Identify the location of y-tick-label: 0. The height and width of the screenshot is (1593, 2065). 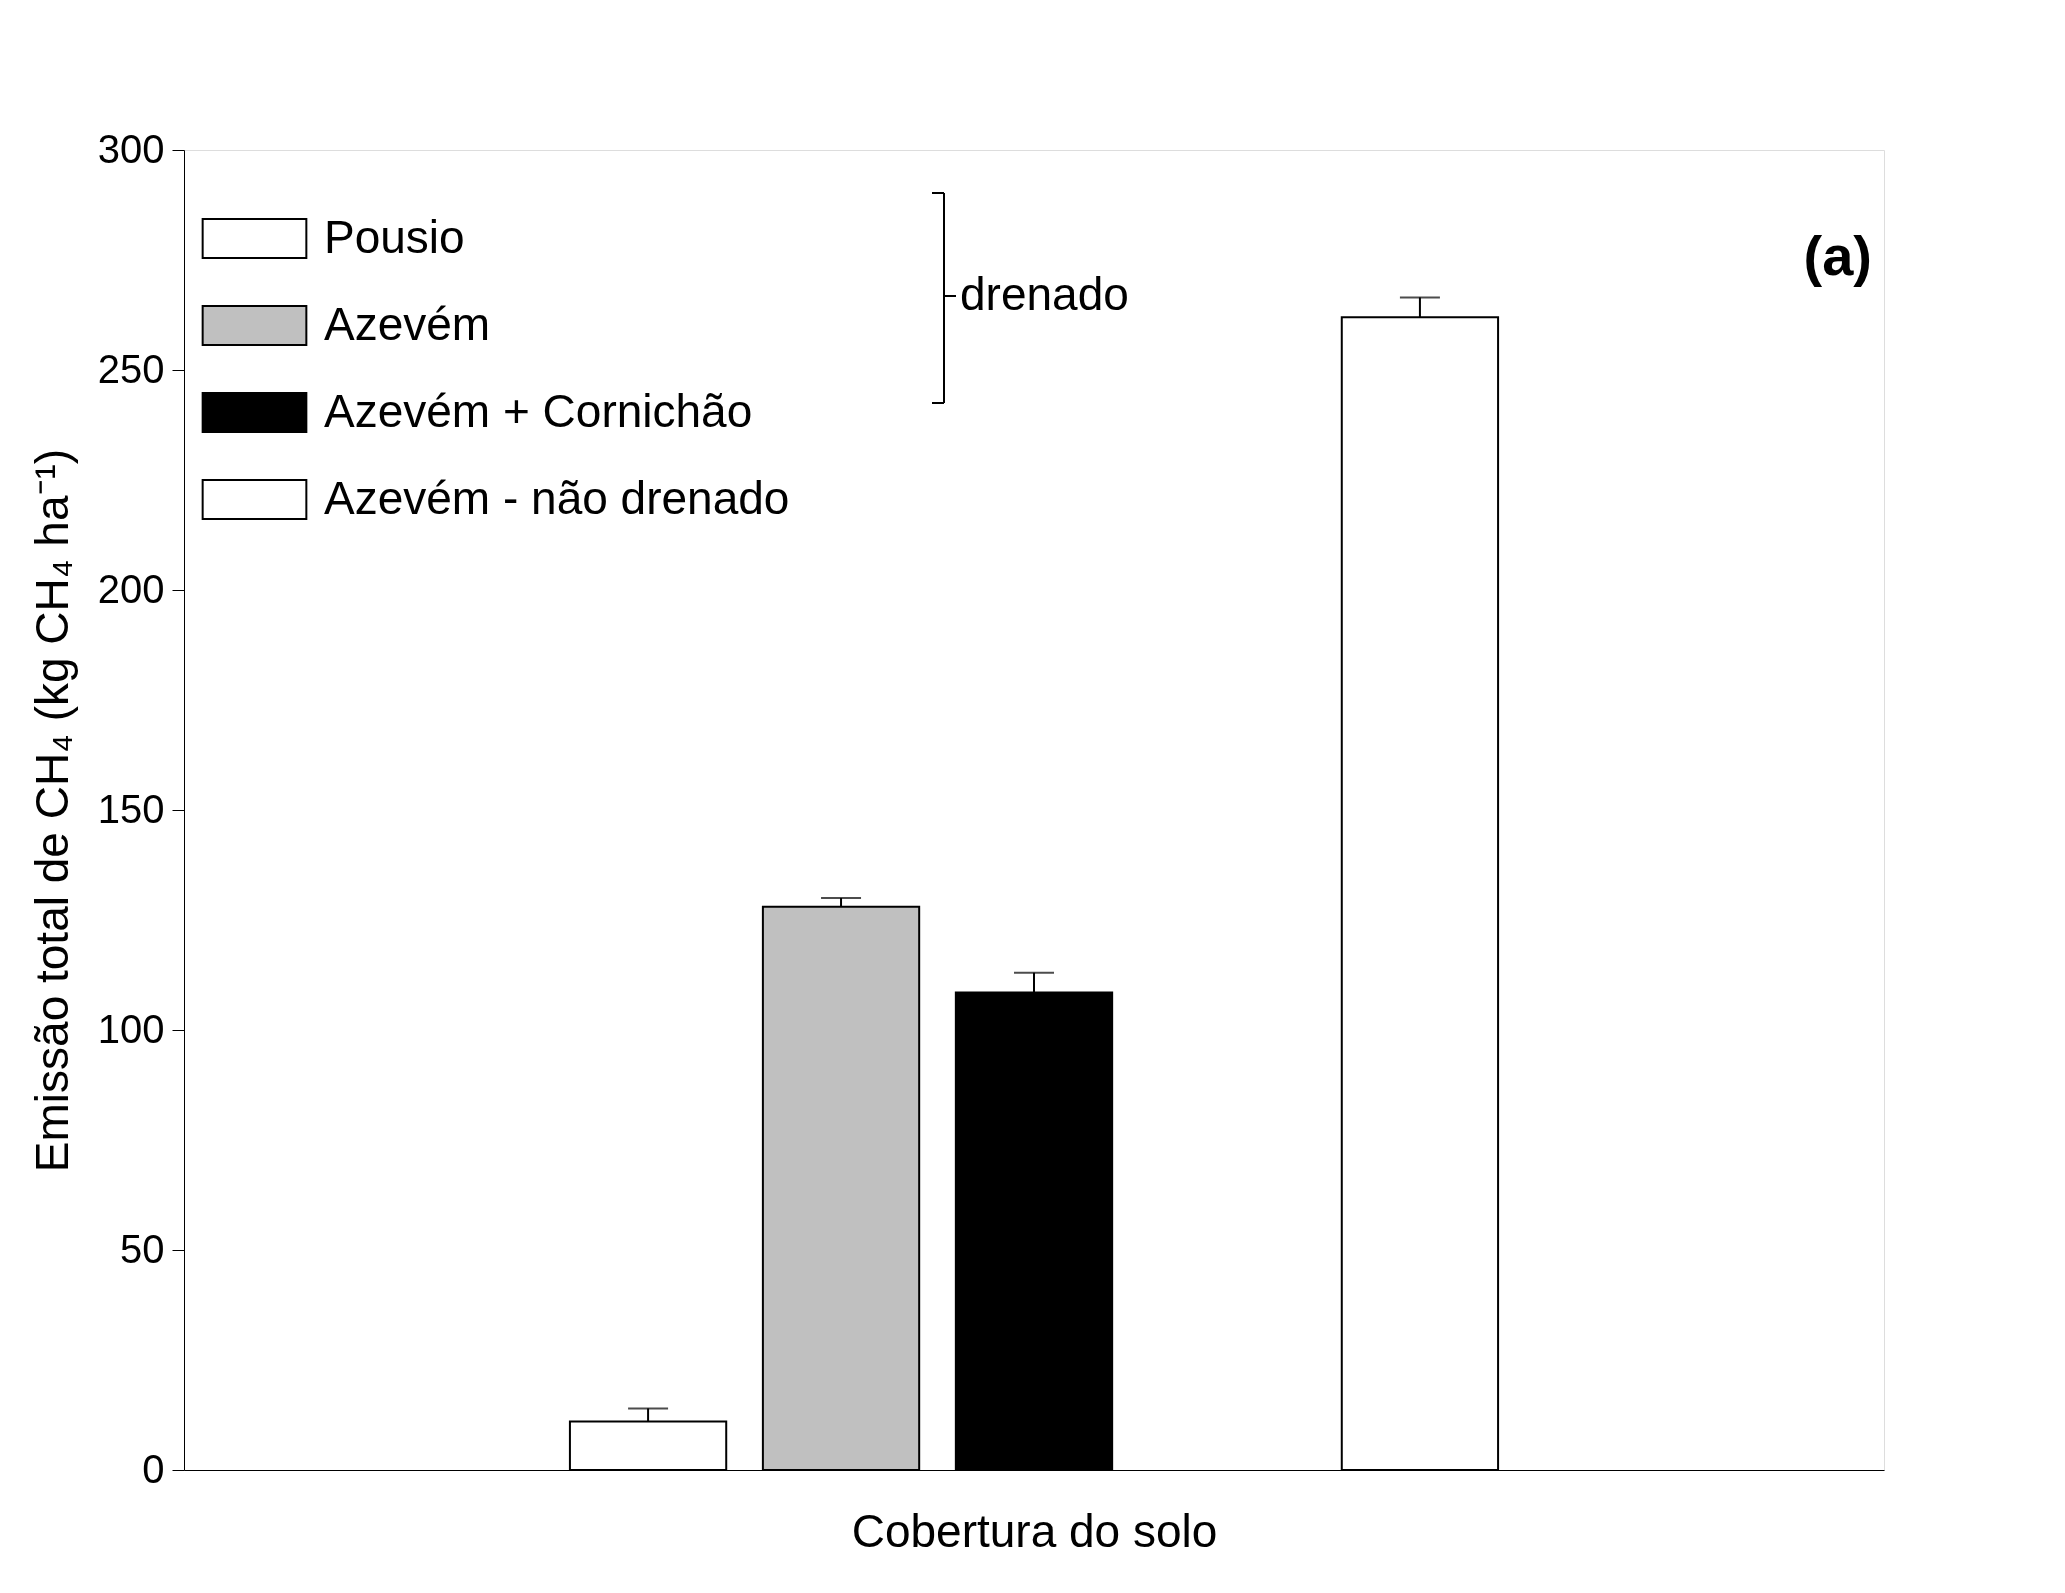
(153, 1468).